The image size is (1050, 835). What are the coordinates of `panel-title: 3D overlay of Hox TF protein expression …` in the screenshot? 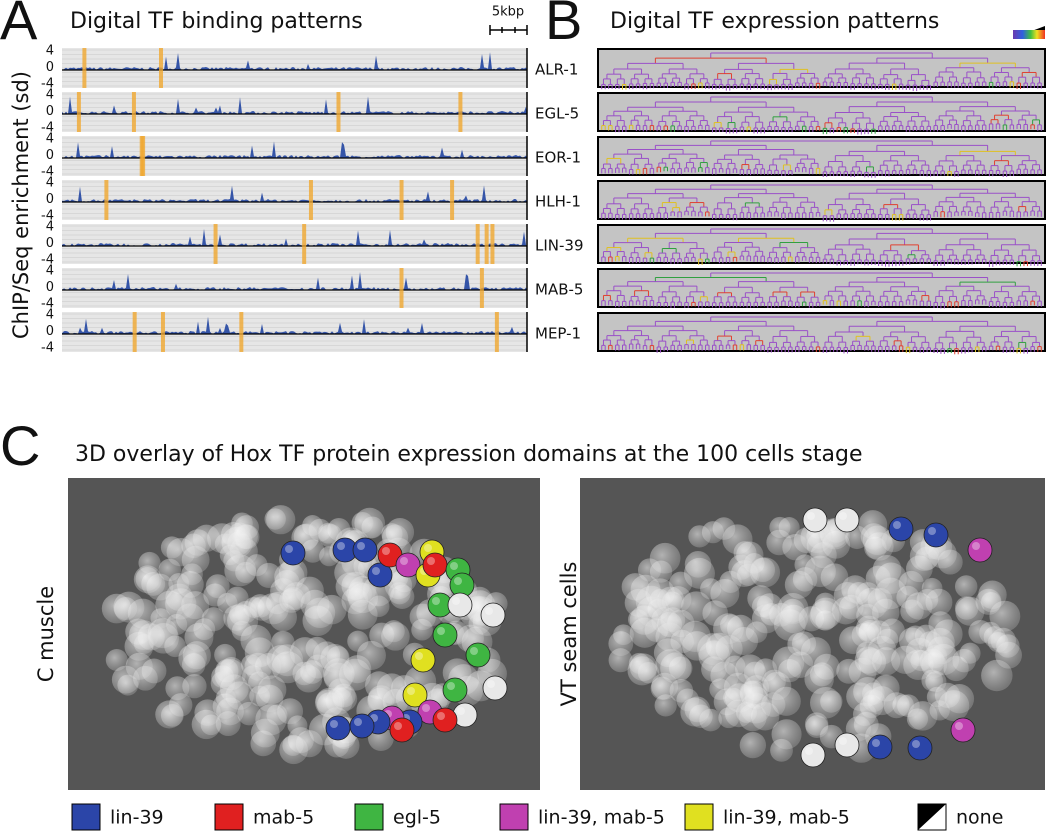 It's located at (469, 454).